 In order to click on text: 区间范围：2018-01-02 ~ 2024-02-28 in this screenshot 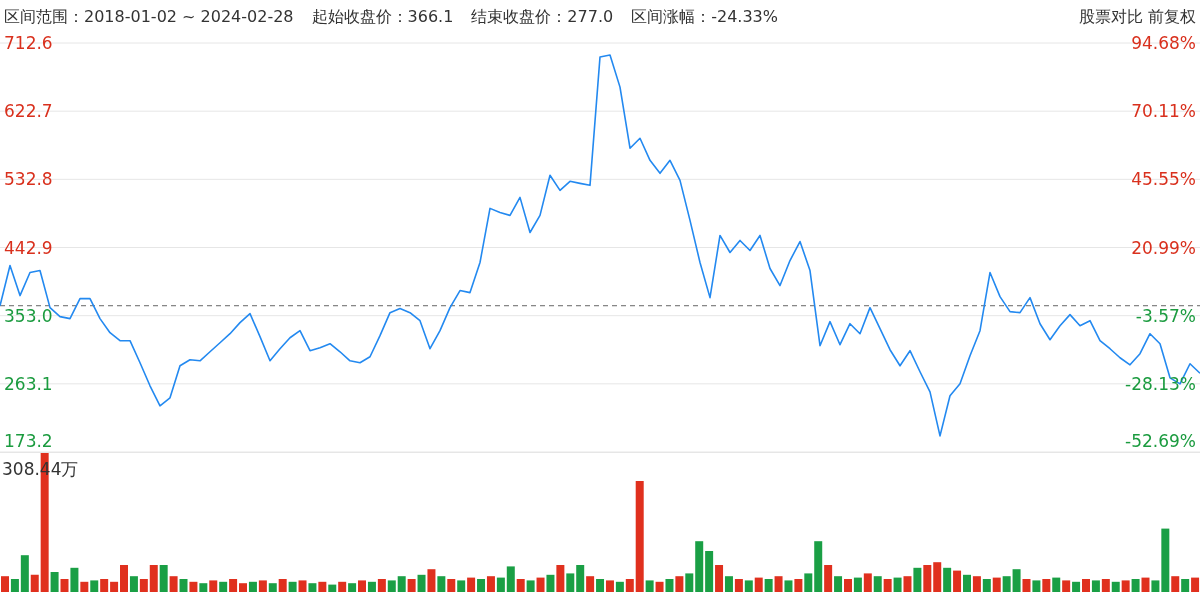, I will do `click(149, 17)`.